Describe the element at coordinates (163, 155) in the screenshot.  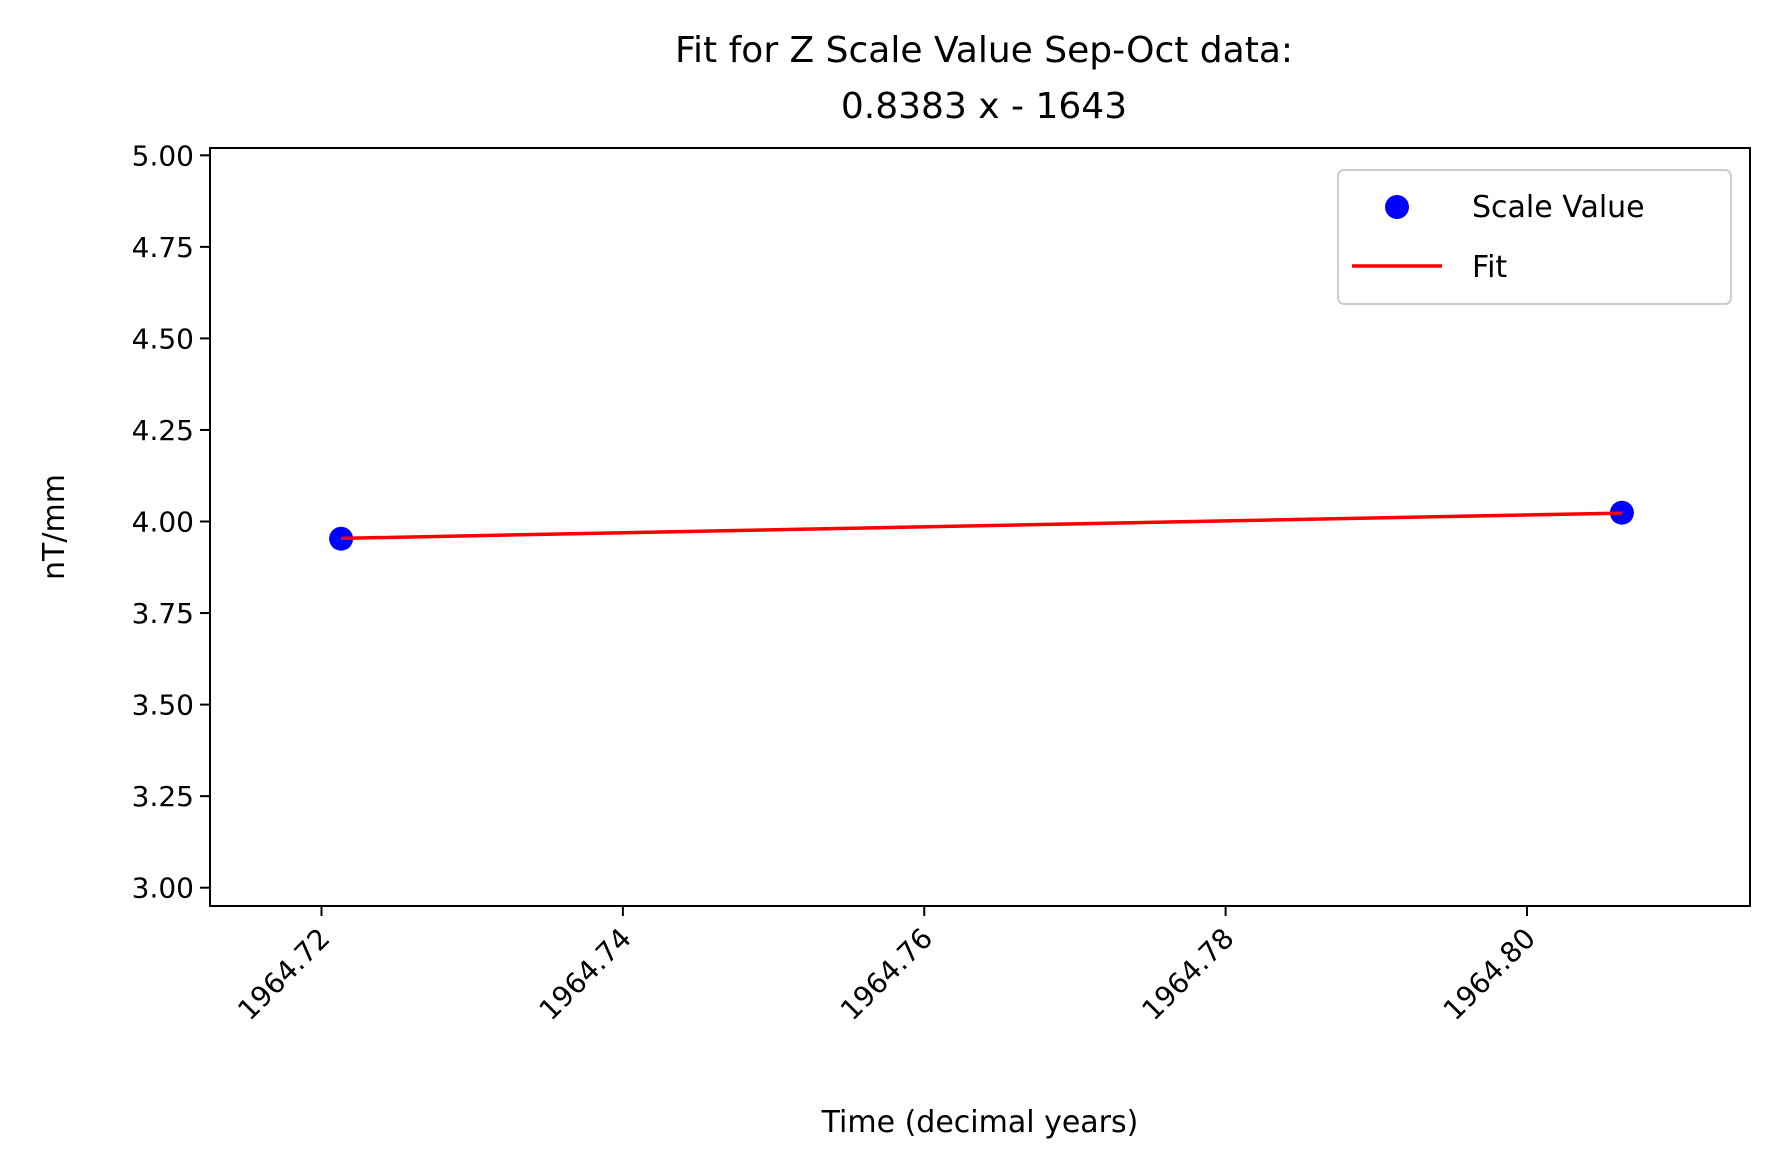
I see `y-tick-label: 5.00` at that location.